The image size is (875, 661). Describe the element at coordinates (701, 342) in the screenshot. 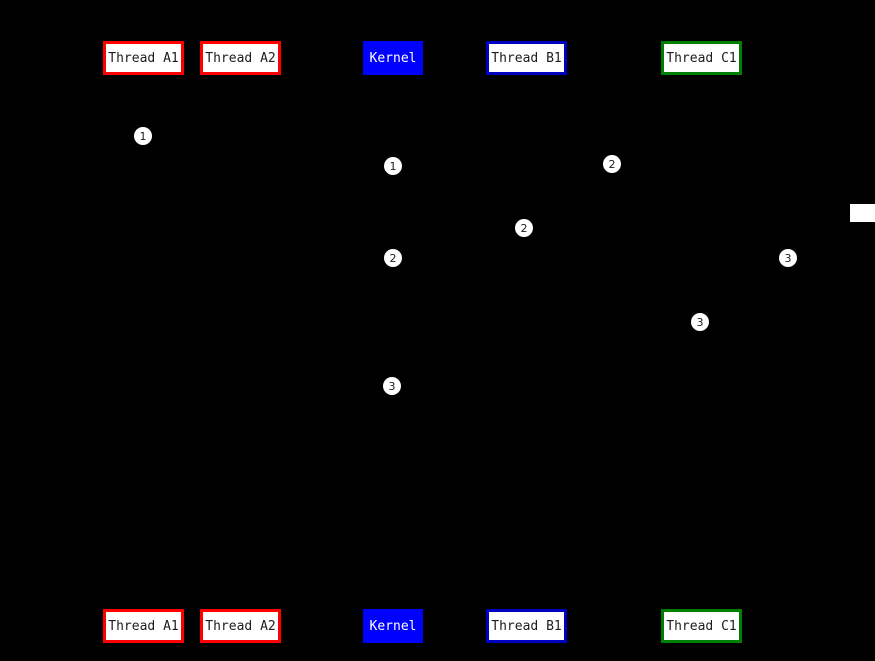

I see `lifeline-thread-c1` at that location.